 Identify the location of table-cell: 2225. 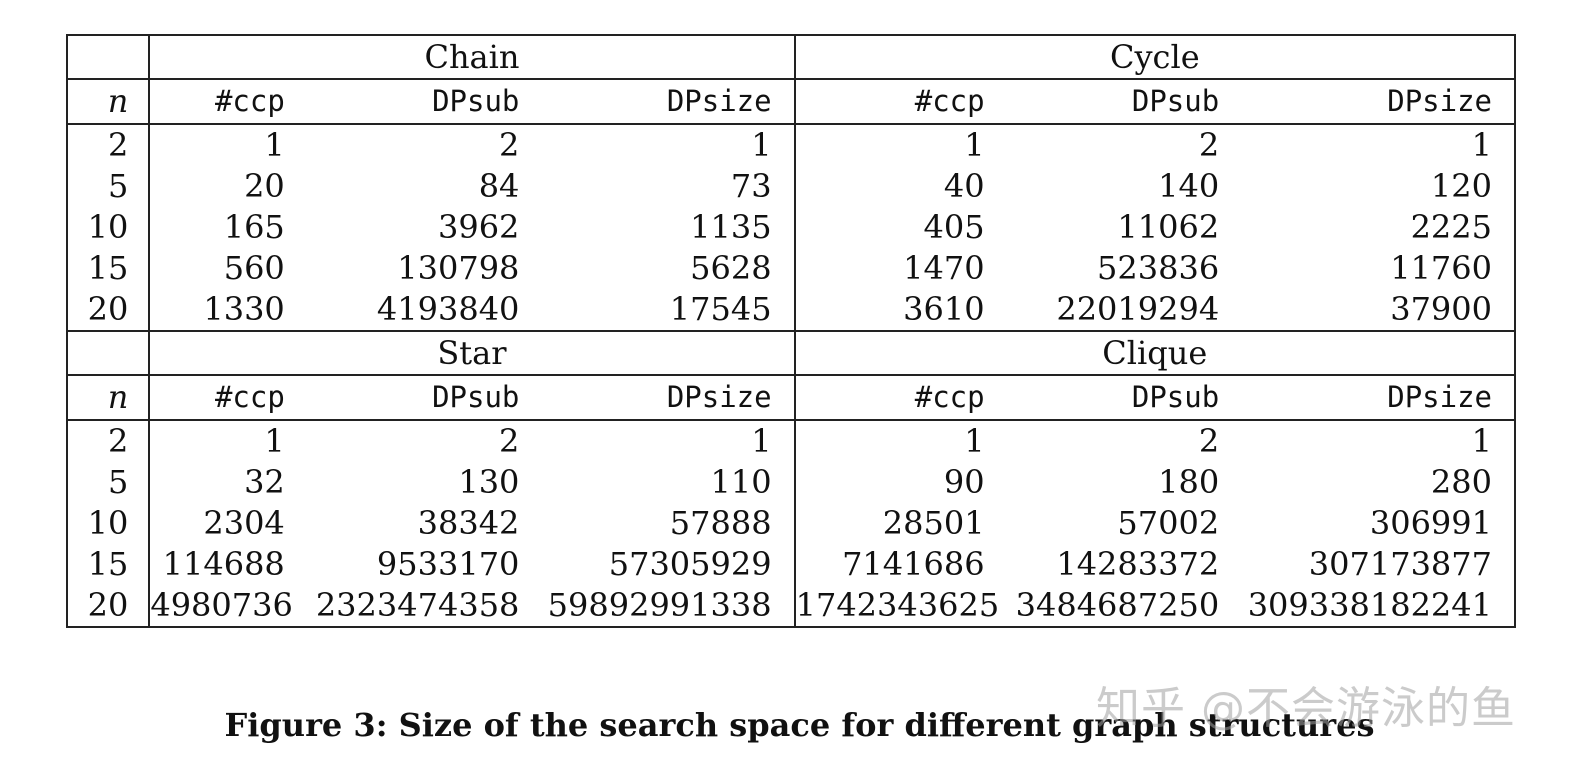
(1378, 227).